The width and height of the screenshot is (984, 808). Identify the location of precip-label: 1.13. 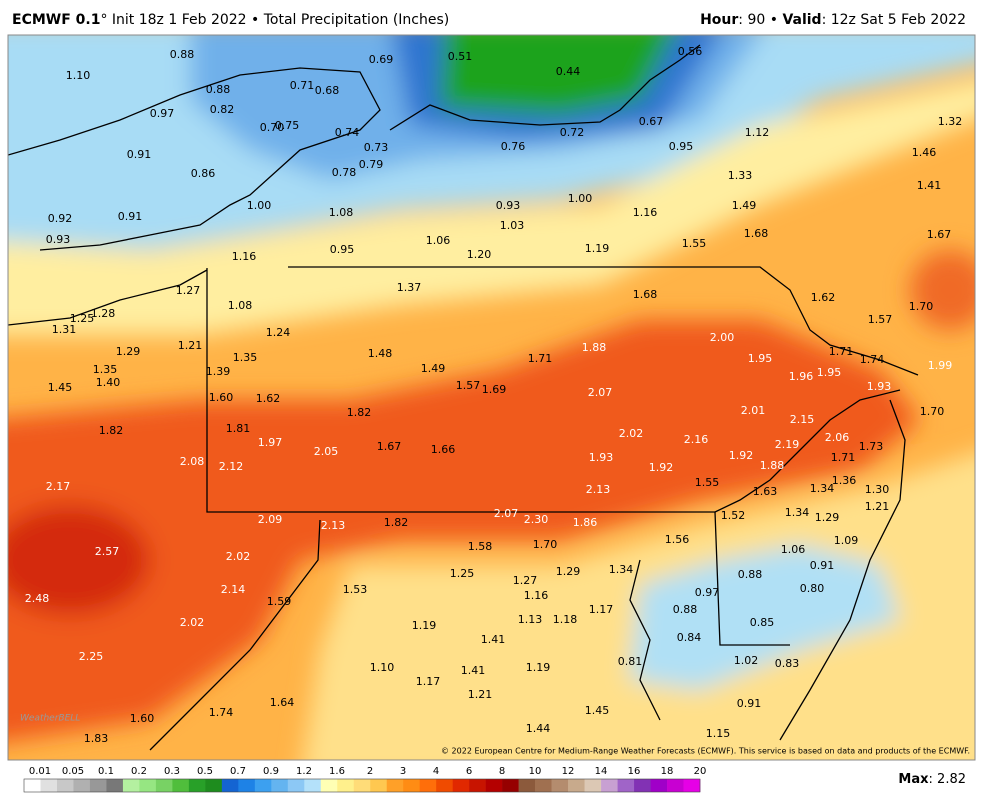
(530, 619).